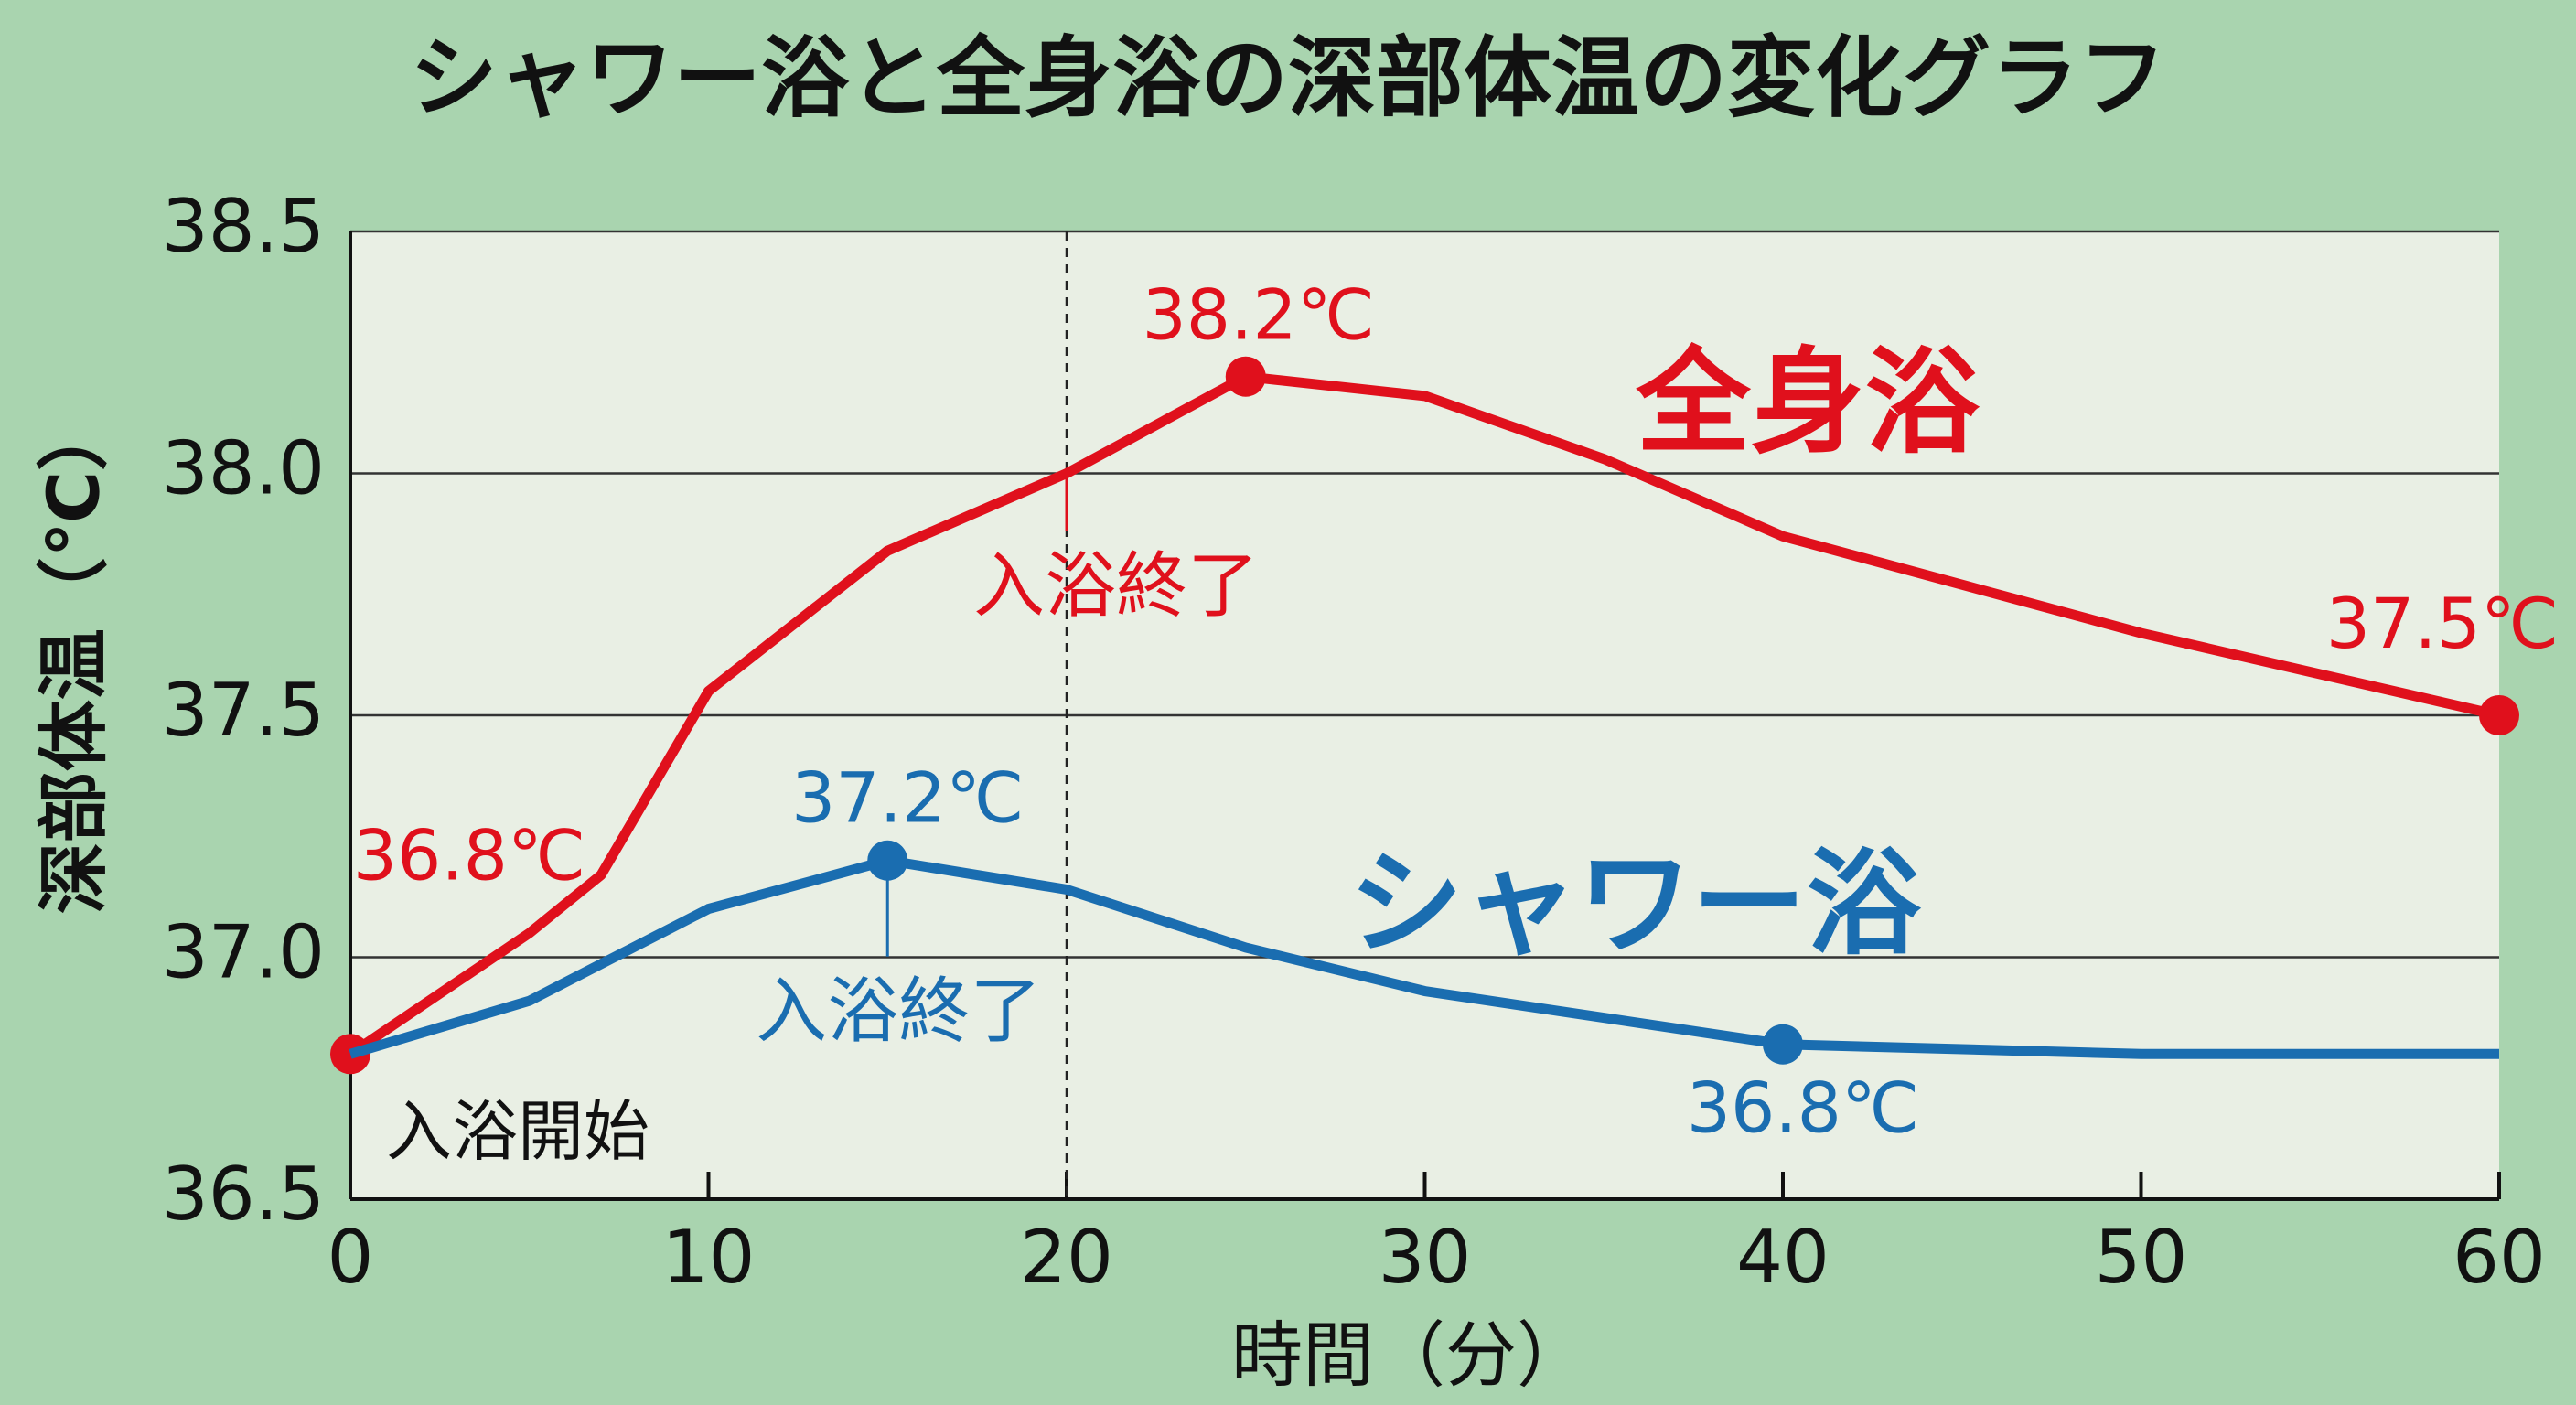  What do you see at coordinates (244, 710) in the screenshot?
I see `y-tick-label: 37.5` at bounding box center [244, 710].